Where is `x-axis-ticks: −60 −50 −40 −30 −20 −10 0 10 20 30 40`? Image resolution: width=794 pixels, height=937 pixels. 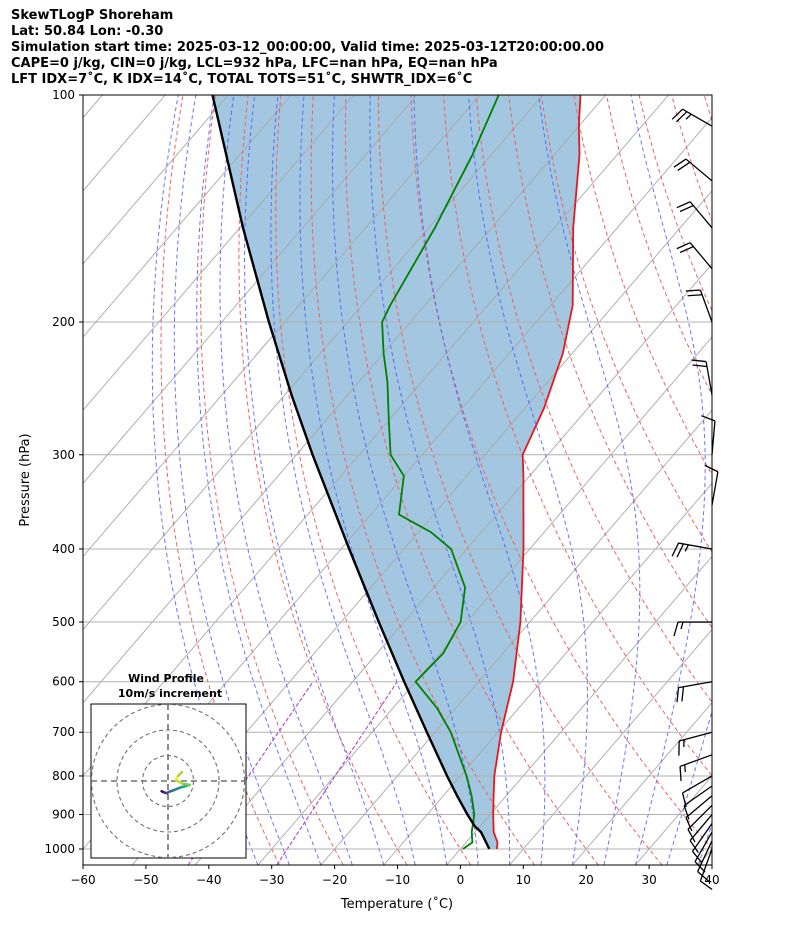
x-axis-ticks: −60 −50 −40 −30 −20 −10 0 10 20 30 40 is located at coordinates (395, 876).